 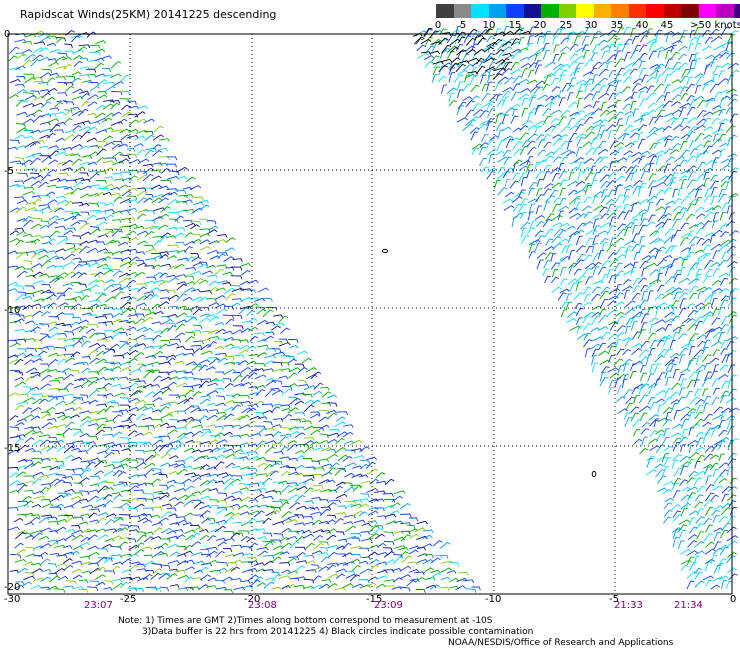 I want to click on colorbar-tick: 0, so click(x=438, y=25).